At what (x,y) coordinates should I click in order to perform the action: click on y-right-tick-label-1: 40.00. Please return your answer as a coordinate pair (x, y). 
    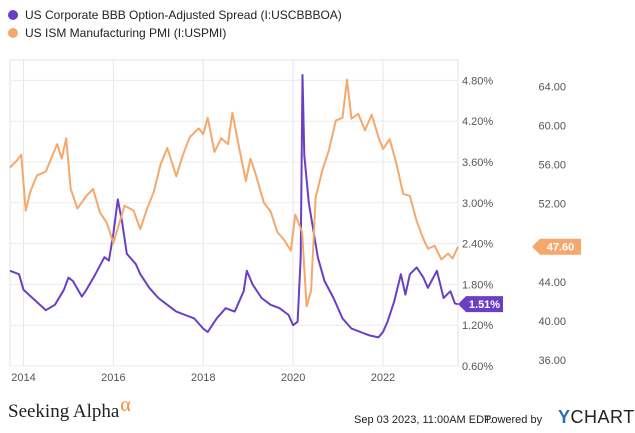
    Looking at the image, I should click on (552, 322).